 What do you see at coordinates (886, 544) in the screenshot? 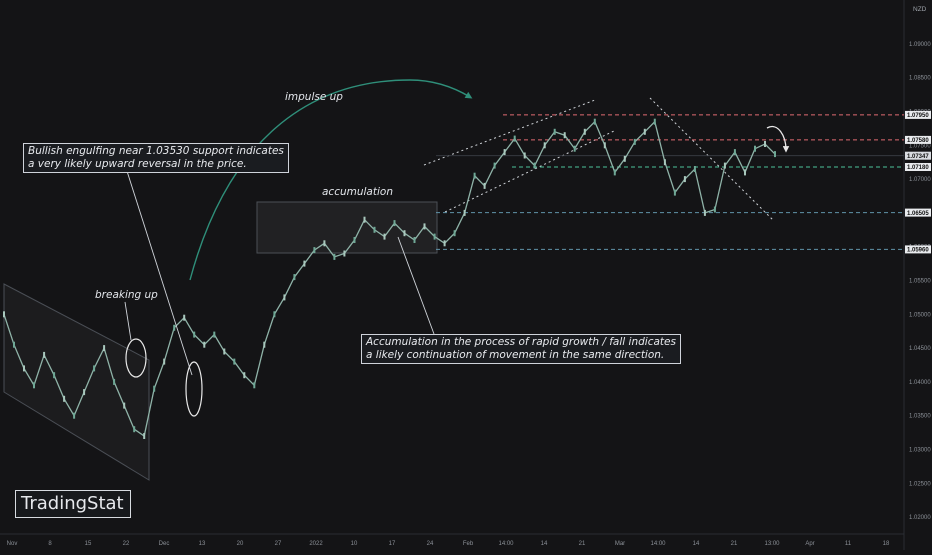
I see `time-tick-label: 18` at bounding box center [886, 544].